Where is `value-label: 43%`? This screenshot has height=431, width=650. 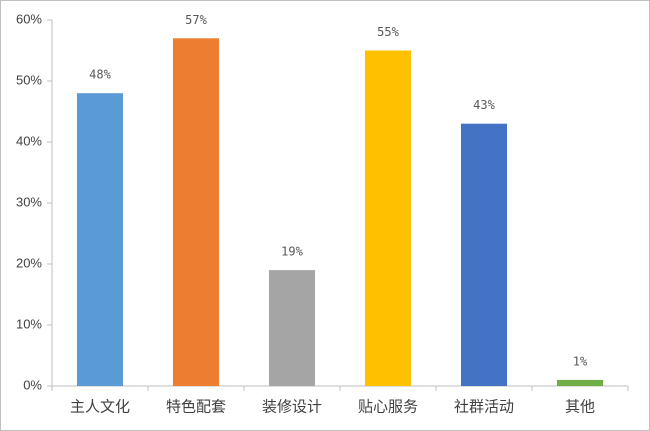
value-label: 43% is located at coordinates (484, 105).